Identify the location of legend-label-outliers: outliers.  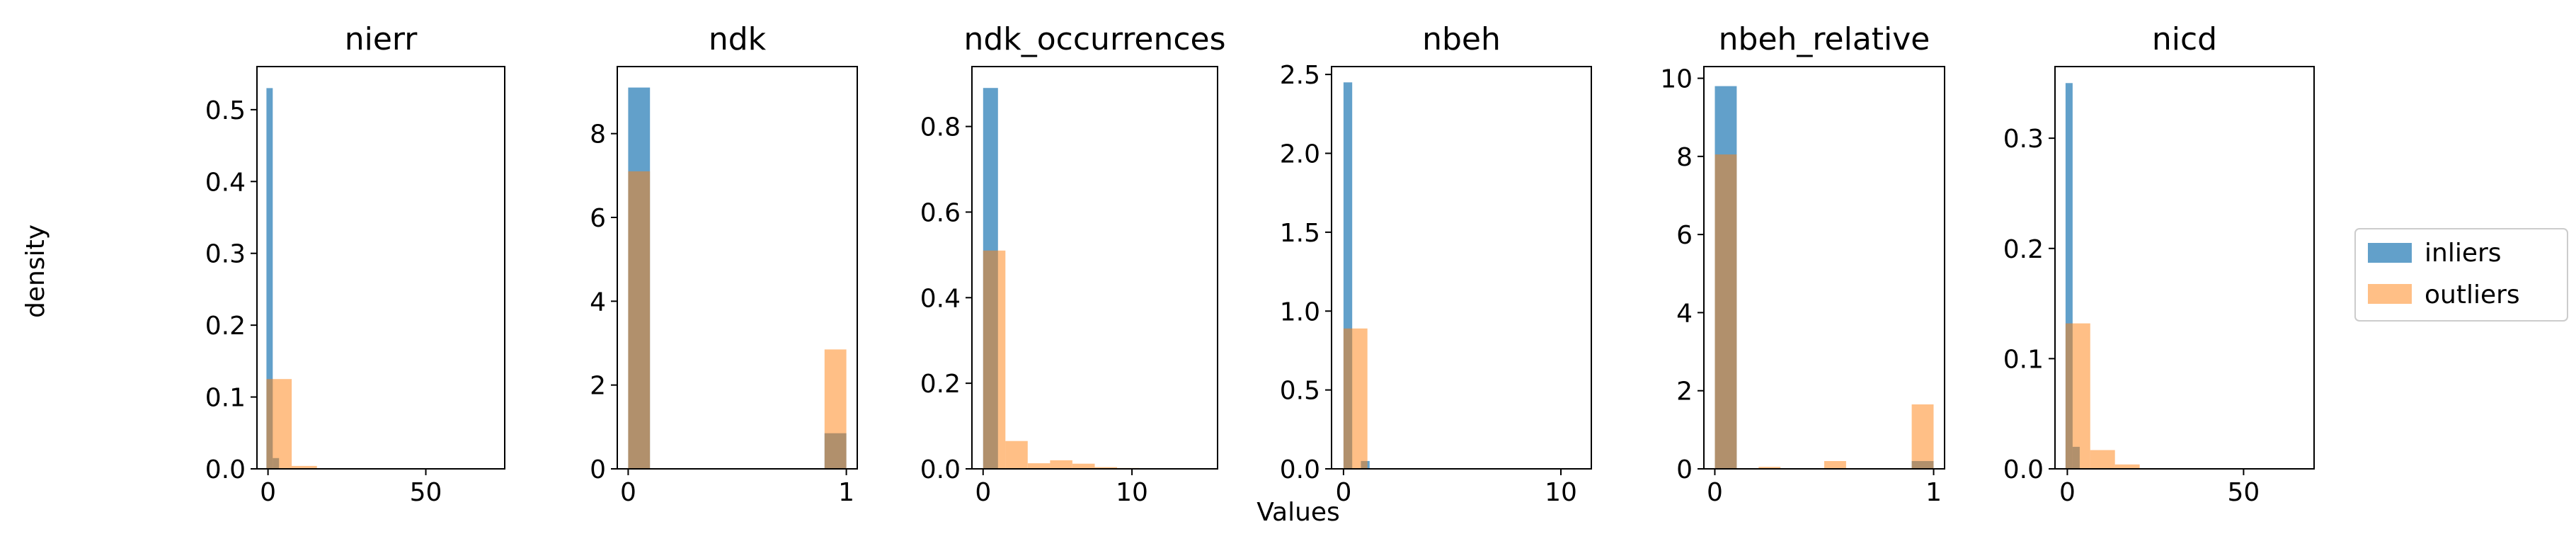
(2472, 294).